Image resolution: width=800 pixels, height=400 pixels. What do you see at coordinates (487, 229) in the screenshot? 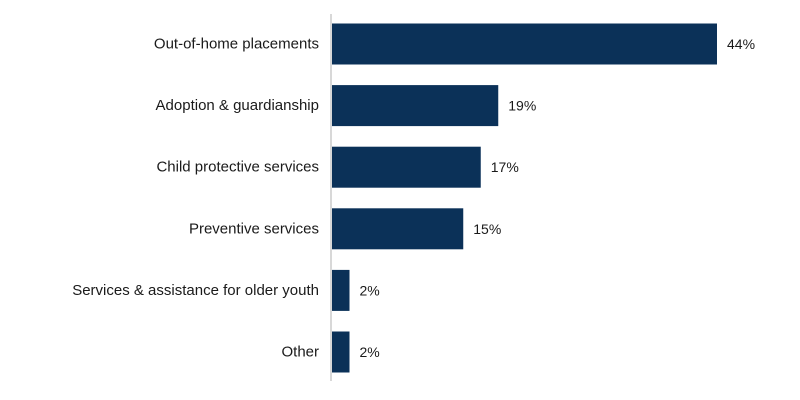
I see `value-label: 15%` at bounding box center [487, 229].